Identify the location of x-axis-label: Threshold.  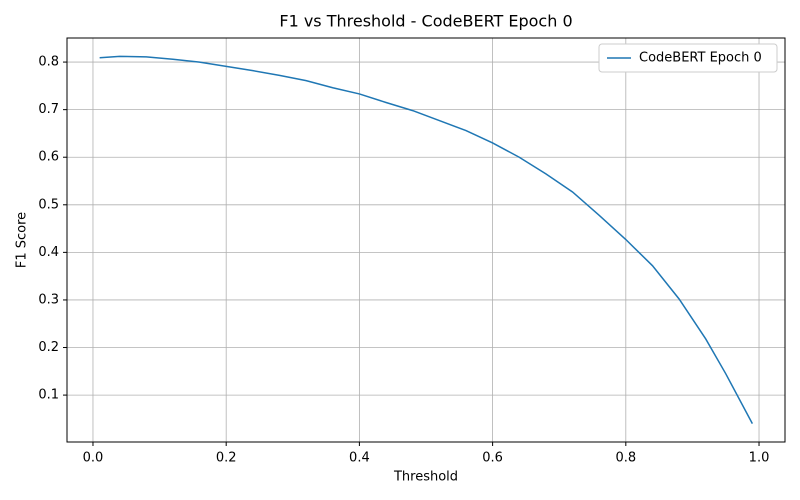
(425, 477).